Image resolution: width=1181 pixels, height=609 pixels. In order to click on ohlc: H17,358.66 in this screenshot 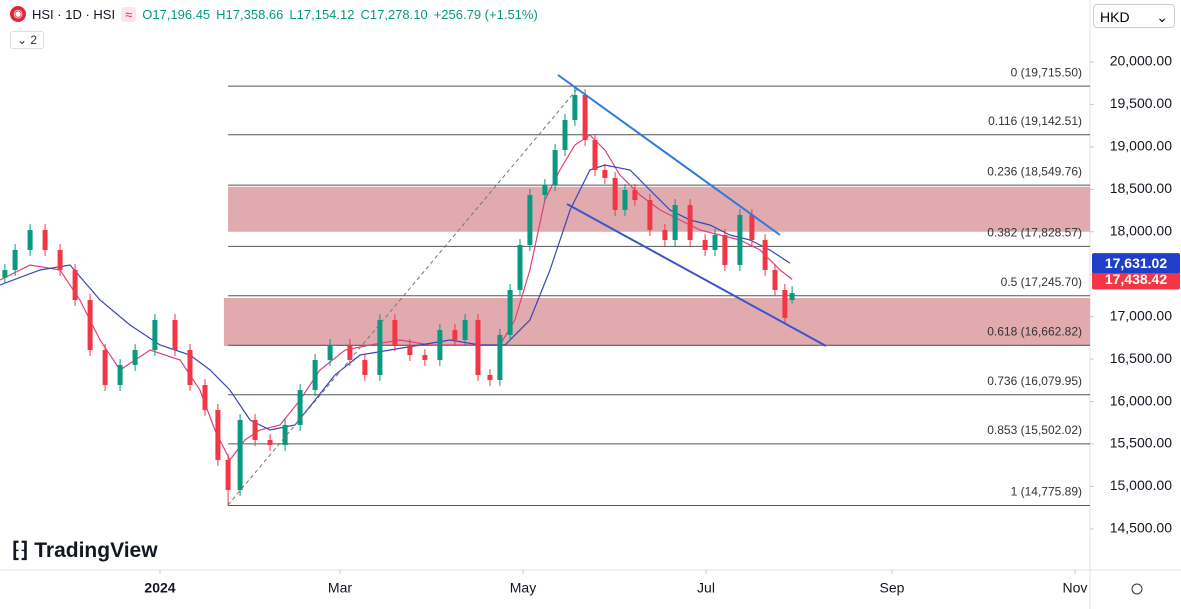, I will do `click(250, 14)`.